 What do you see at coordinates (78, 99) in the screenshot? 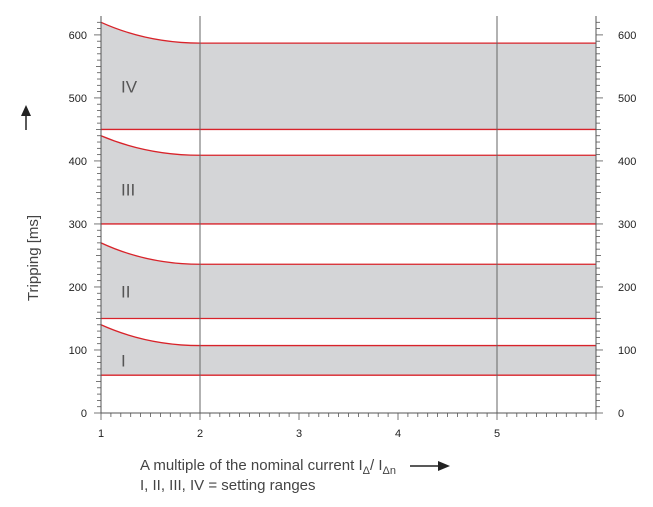
I see `y-tick-label-left: 500` at bounding box center [78, 99].